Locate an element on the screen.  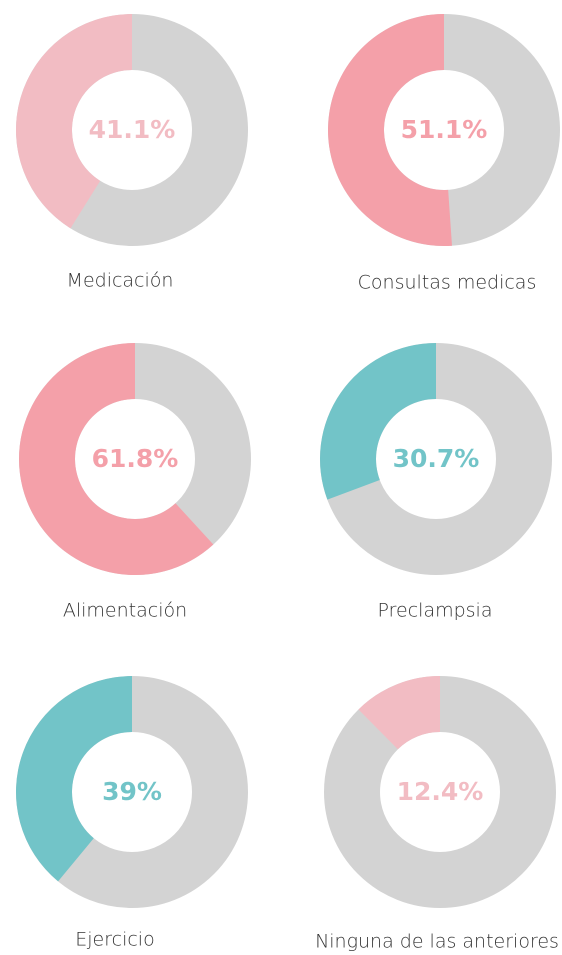
chart-title: Consultas medicas is located at coordinates (447, 283).